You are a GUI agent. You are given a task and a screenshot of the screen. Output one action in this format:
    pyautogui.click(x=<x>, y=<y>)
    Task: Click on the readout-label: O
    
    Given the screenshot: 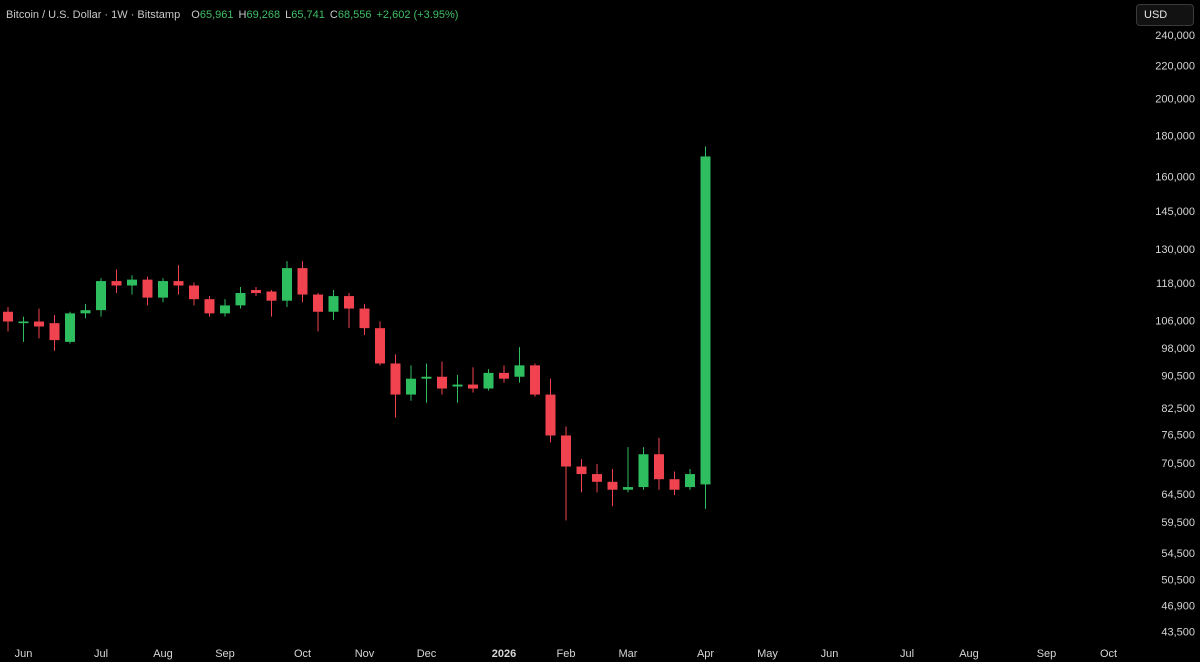 What is the action you would take?
    pyautogui.click(x=195, y=15)
    